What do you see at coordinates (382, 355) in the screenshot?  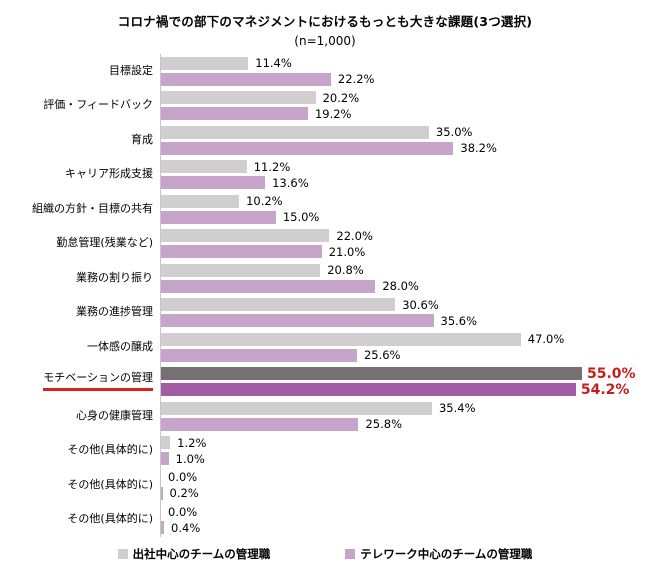 I see `value-label: 25.6%` at bounding box center [382, 355].